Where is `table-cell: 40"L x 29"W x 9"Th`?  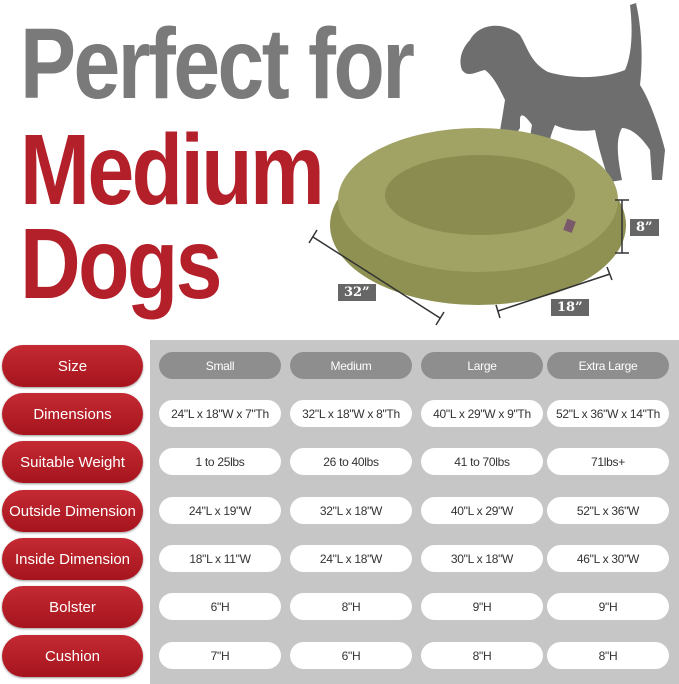
table-cell: 40"L x 29"W x 9"Th is located at coordinates (482, 413).